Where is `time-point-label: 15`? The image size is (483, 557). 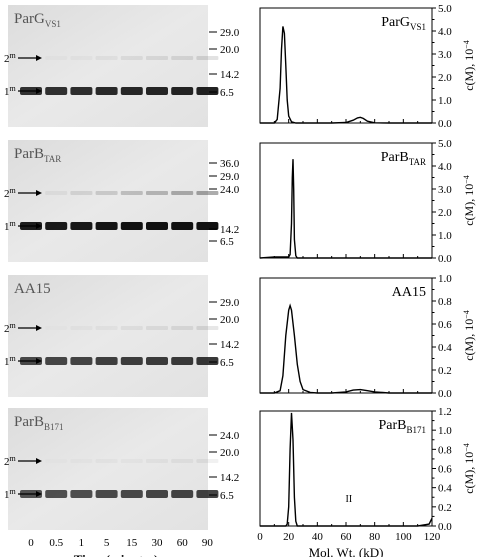 time-point-label: 15 is located at coordinates (132, 543).